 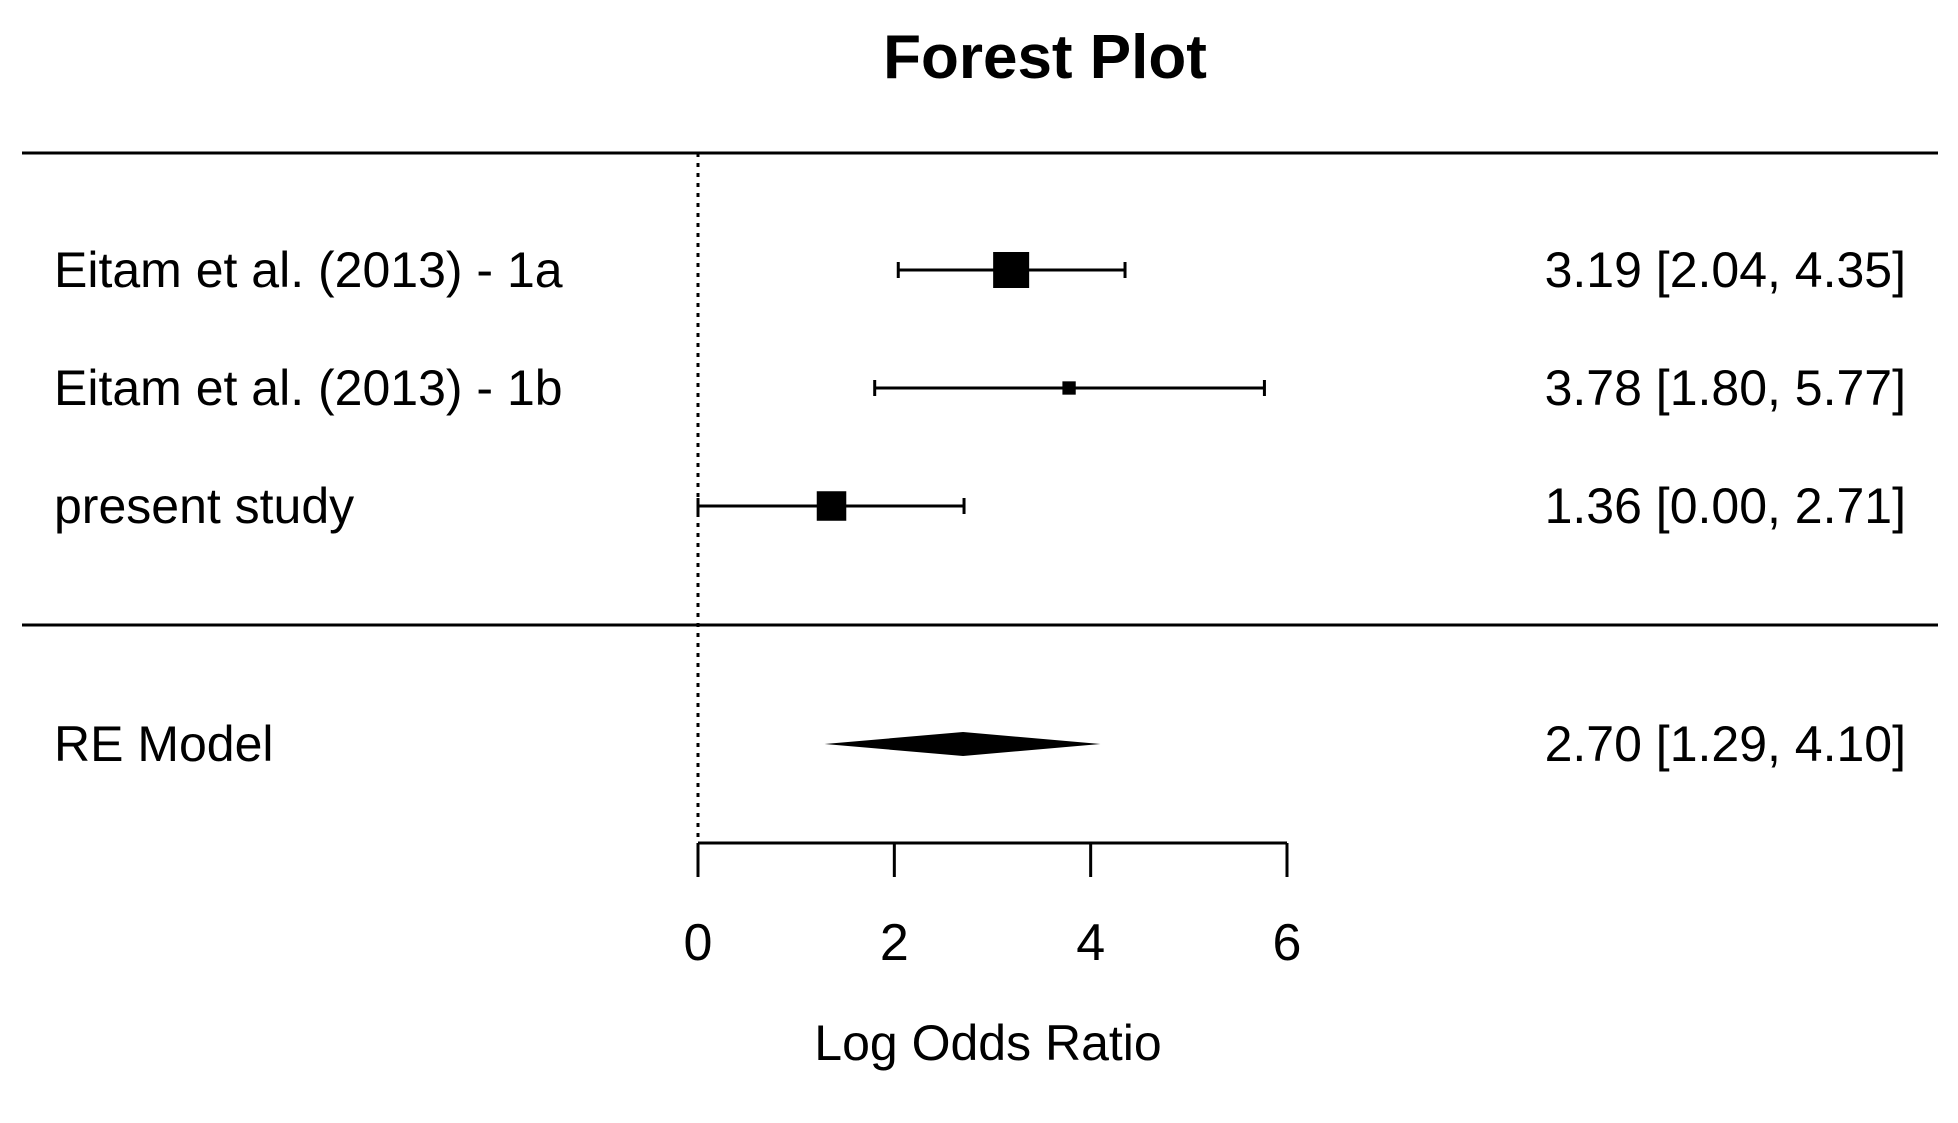 What do you see at coordinates (1045, 57) in the screenshot?
I see `chart-title: Forest Plot` at bounding box center [1045, 57].